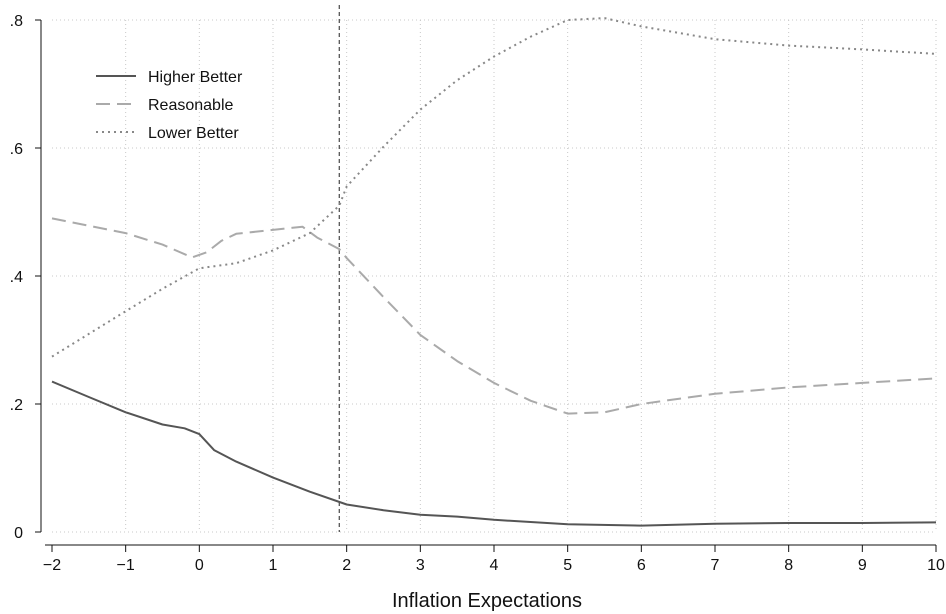 The width and height of the screenshot is (946, 614). I want to click on x-tick-label: 3, so click(420, 565).